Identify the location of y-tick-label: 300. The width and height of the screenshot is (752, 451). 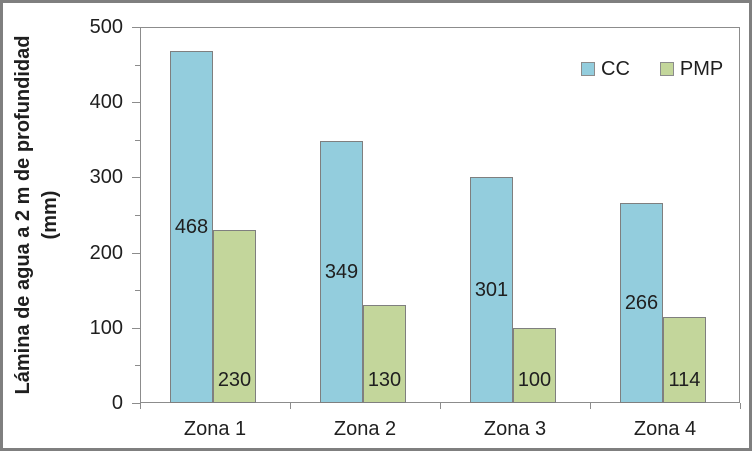
(106, 177).